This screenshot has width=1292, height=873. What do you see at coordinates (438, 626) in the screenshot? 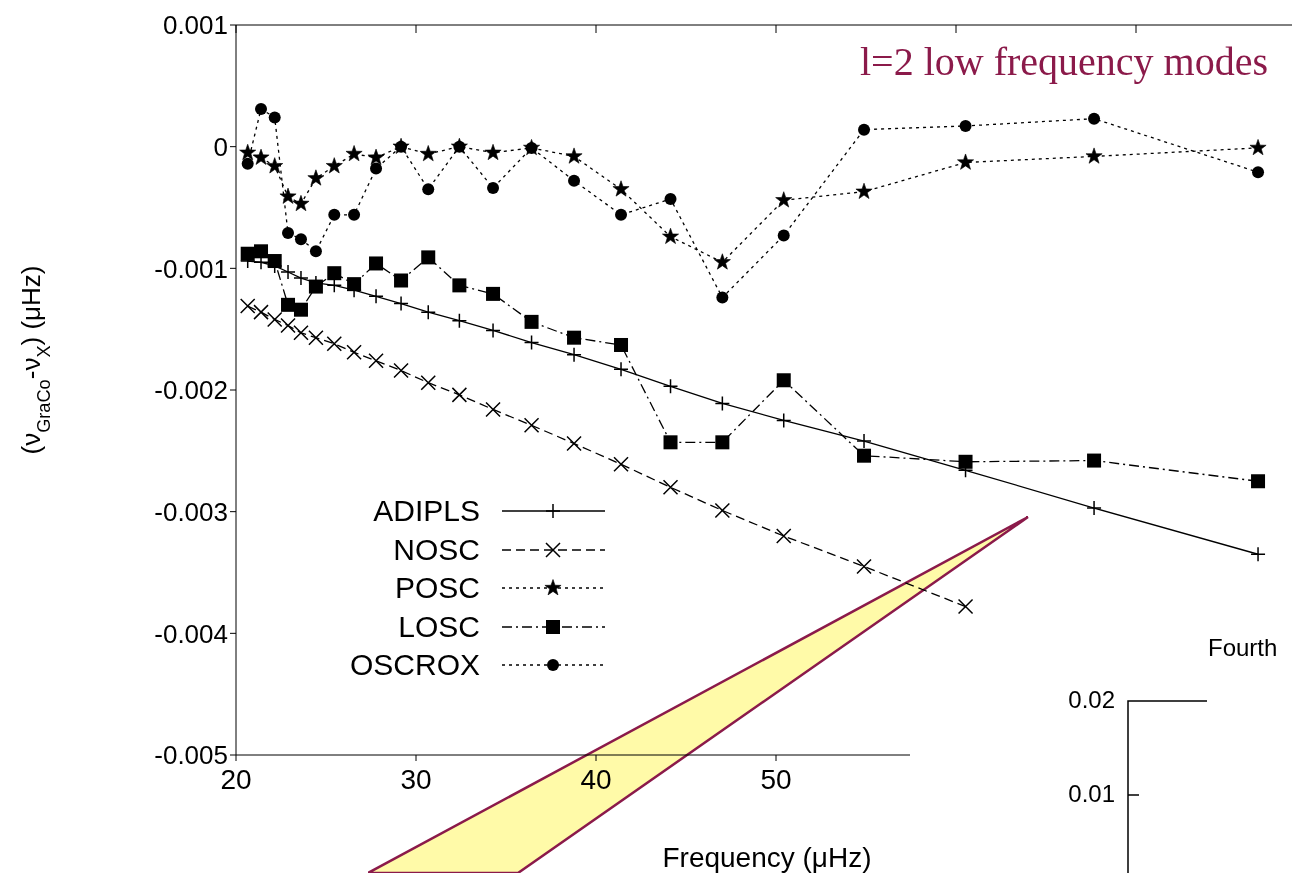
I see `legend-label: LOSC` at bounding box center [438, 626].